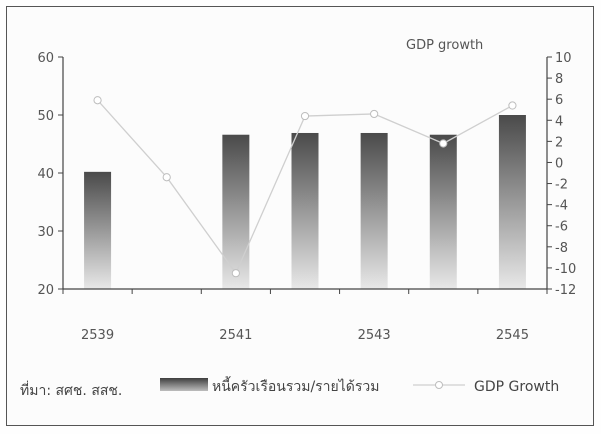 Image resolution: width=601 pixels, height=434 pixels. Describe the element at coordinates (45, 58) in the screenshot. I see `left-tick-label: 60` at that location.